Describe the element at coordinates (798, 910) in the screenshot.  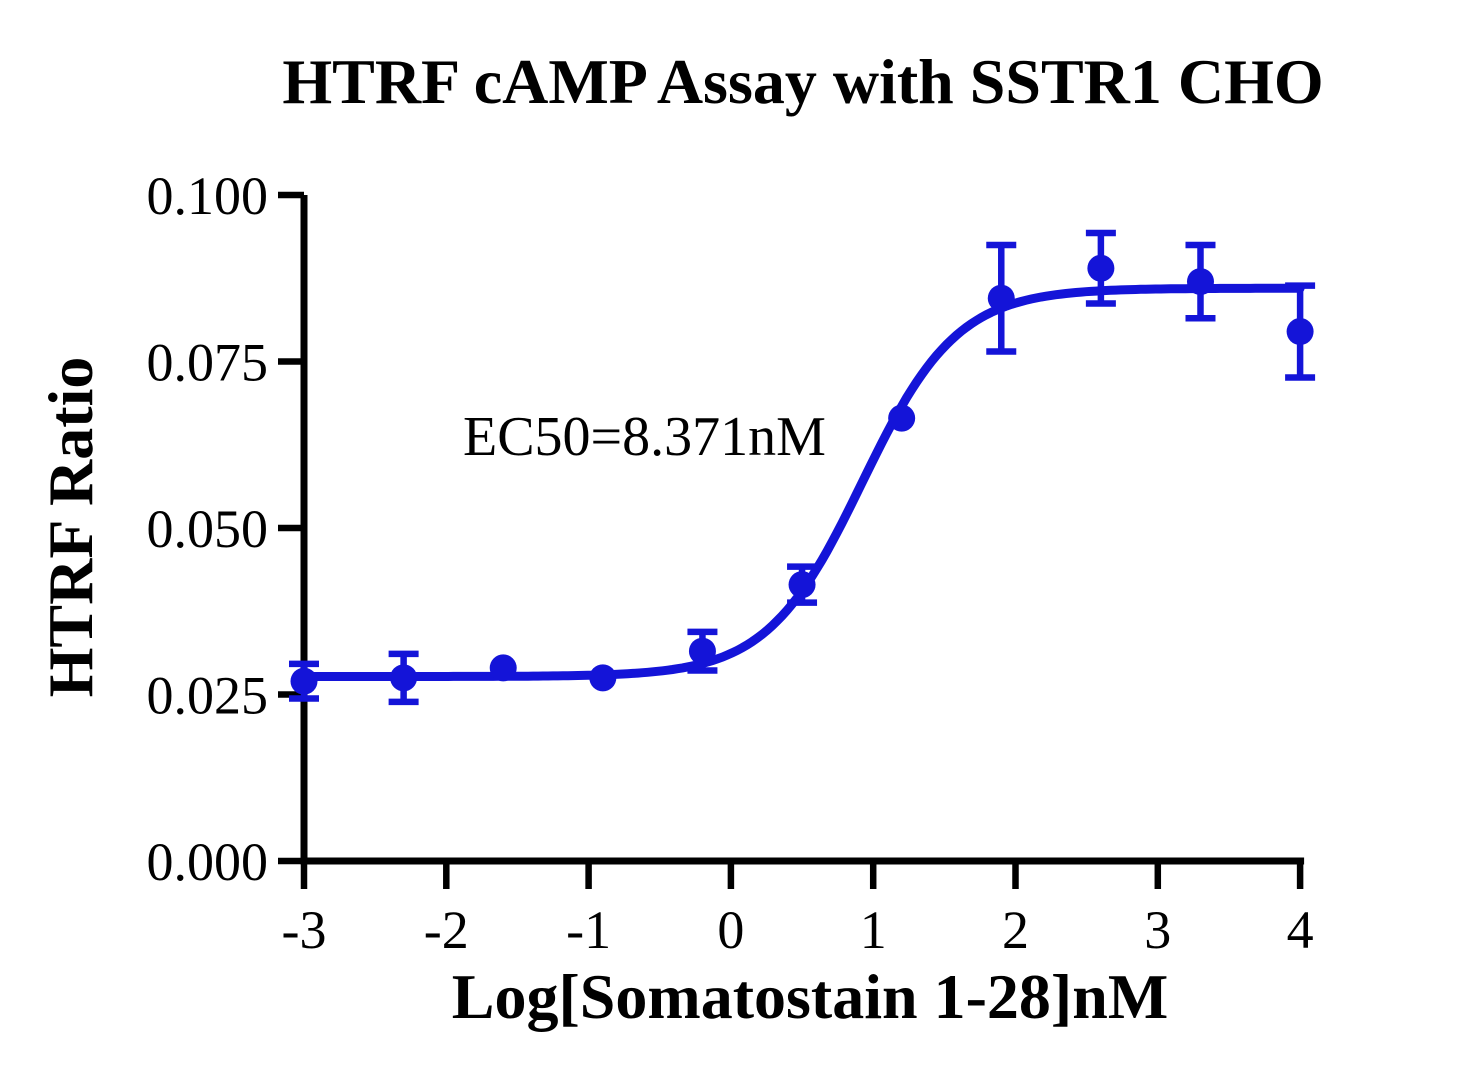
I see `x-axis-ticks: -3 -2 -1 0 1 2 3 4` at that location.